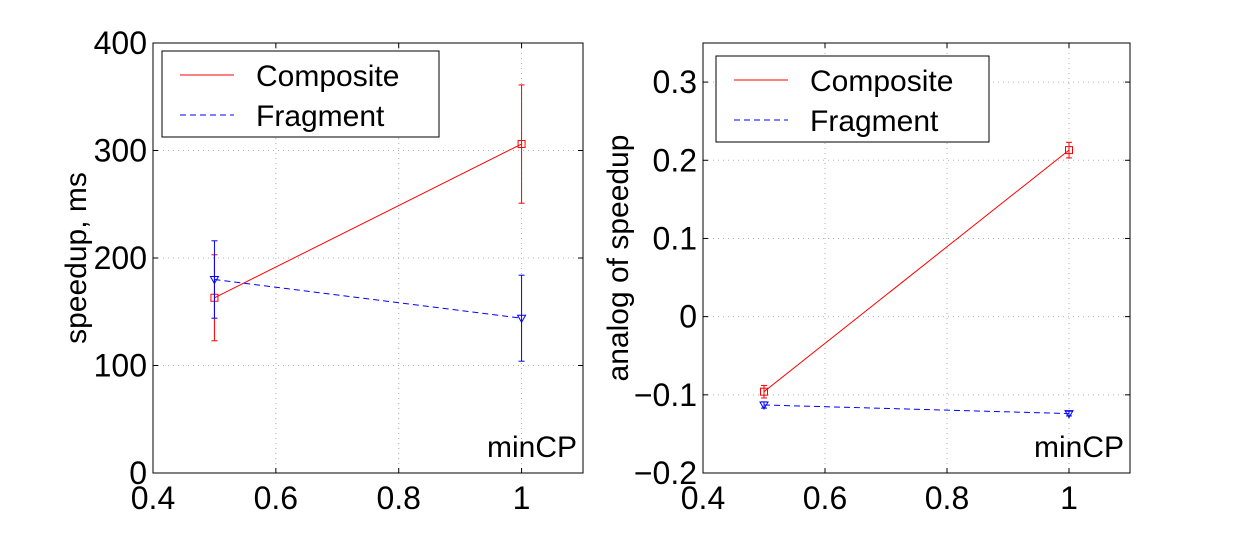 Image resolution: width=1256 pixels, height=535 pixels. I want to click on y-tick-label: 0.3, so click(675, 82).